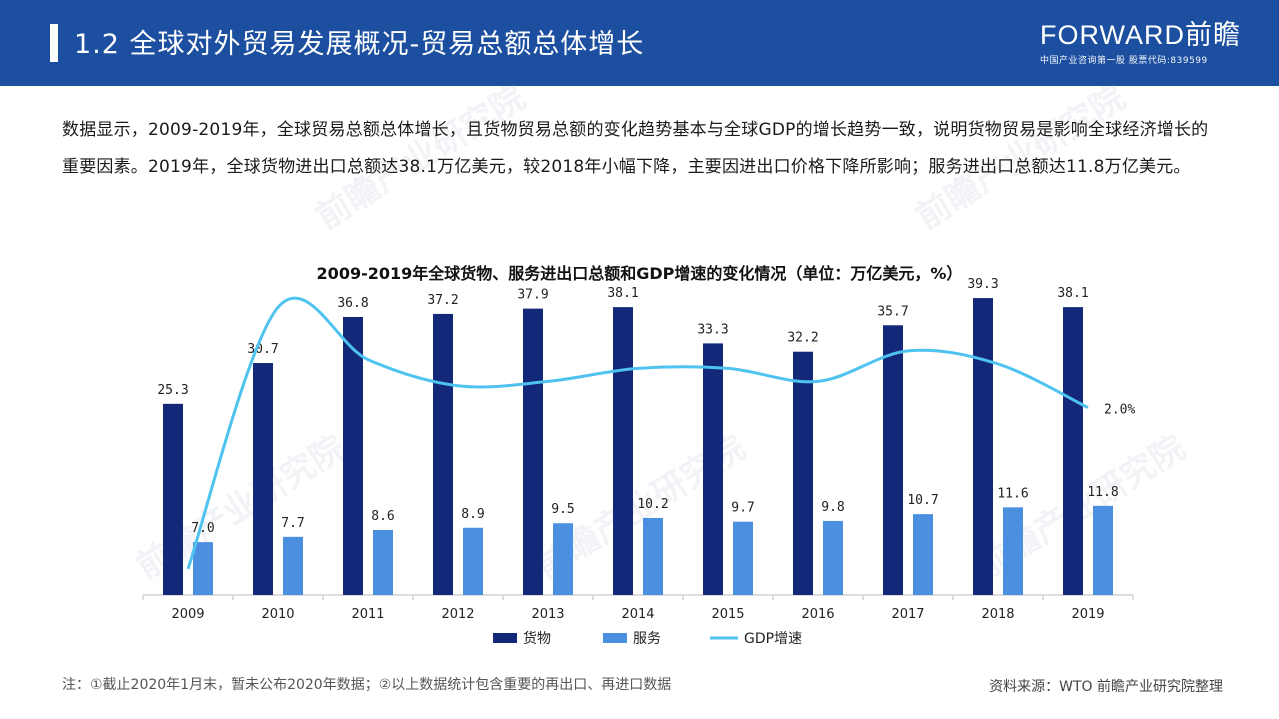 The width and height of the screenshot is (1279, 719). Describe the element at coordinates (547, 614) in the screenshot. I see `x-tick-label: 2013` at that location.